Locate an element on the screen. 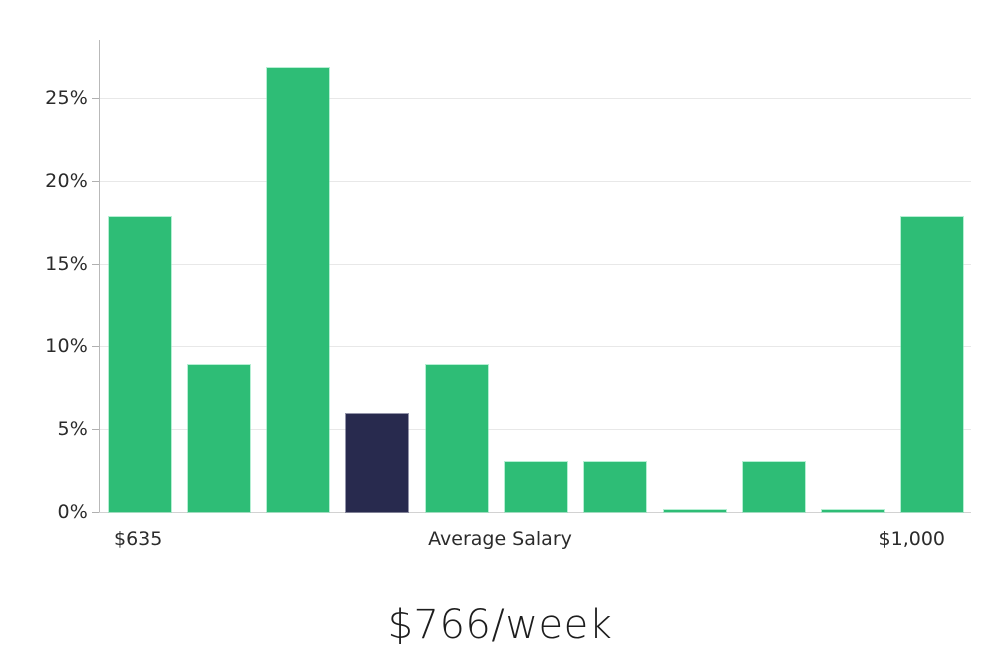 The width and height of the screenshot is (1000, 660). chart-caption: $766/week is located at coordinates (500, 625).